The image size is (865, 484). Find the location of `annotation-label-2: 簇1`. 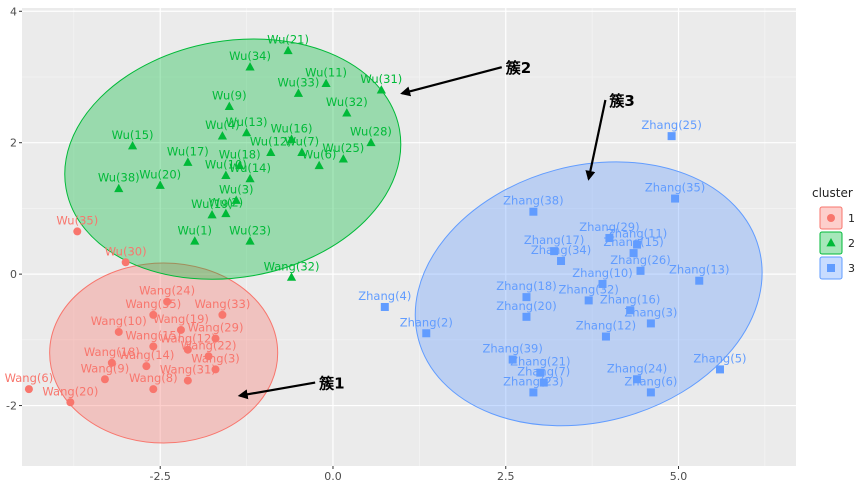

annotation-label-2: 簇1 is located at coordinates (331, 384).